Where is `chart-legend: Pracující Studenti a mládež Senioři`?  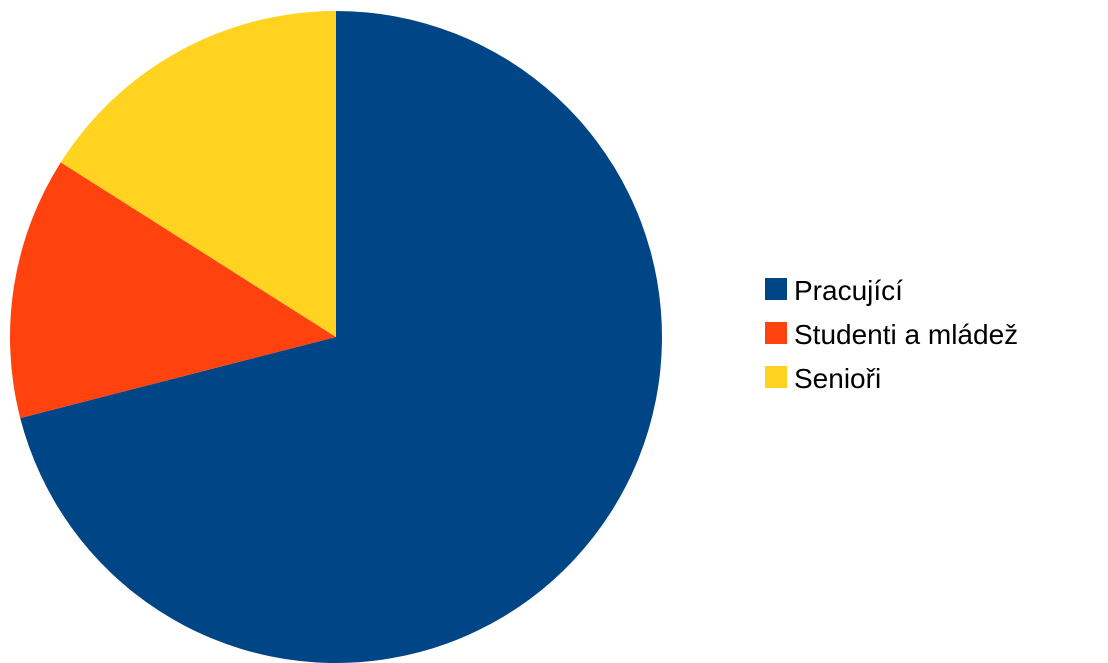
chart-legend: Pracující Studenti a mládež Senioři is located at coordinates (891, 334).